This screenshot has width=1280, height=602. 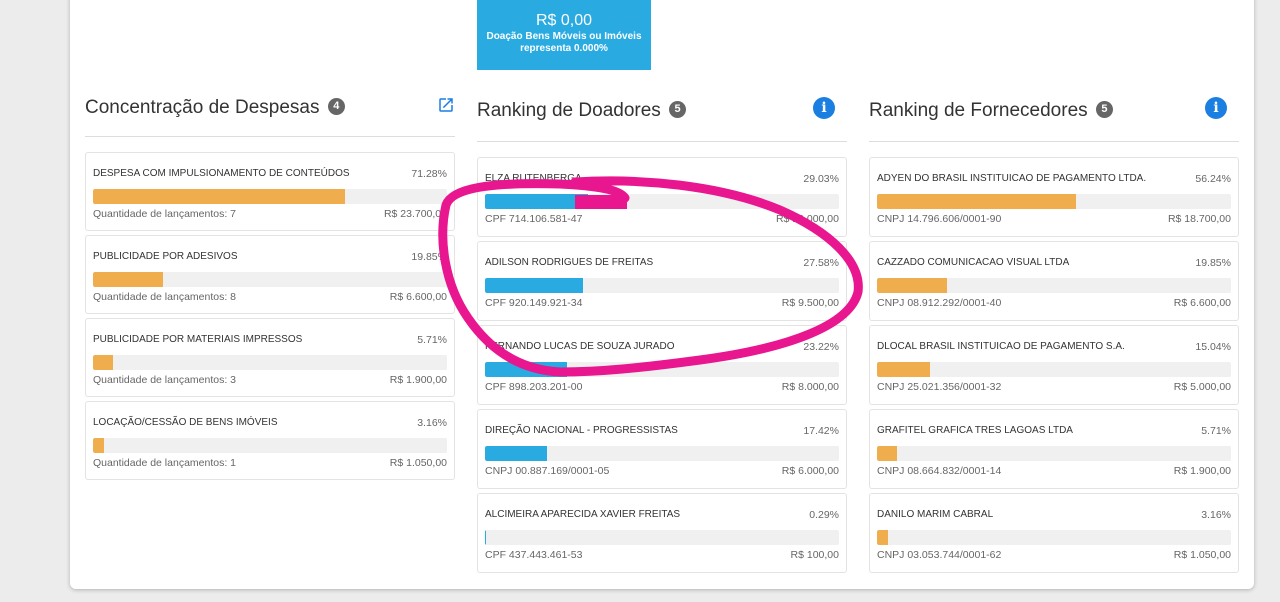 I want to click on card-percentage: 29.03%, so click(x=821, y=179).